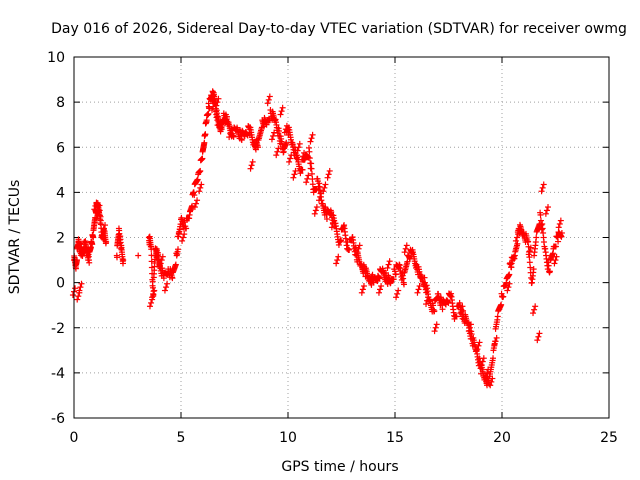  What do you see at coordinates (60, 239) in the screenshot?
I see `y-tick-label: 2` at bounding box center [60, 239].